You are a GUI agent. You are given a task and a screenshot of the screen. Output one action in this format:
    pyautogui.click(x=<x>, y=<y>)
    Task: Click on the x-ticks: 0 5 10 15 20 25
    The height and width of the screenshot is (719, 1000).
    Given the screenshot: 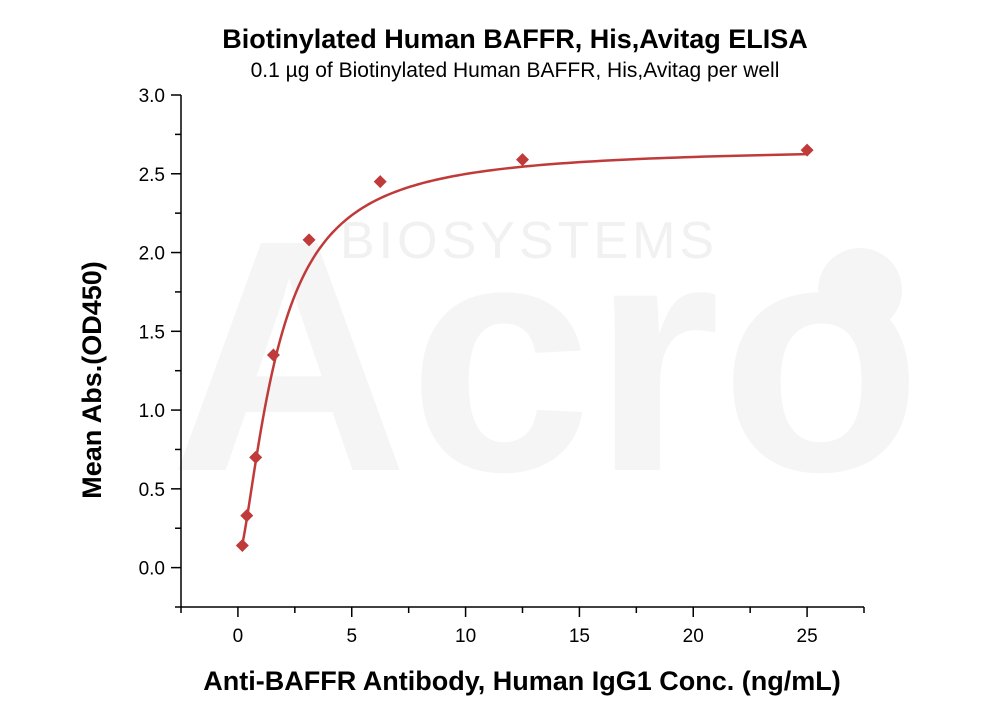 What is the action you would take?
    pyautogui.click(x=522, y=627)
    